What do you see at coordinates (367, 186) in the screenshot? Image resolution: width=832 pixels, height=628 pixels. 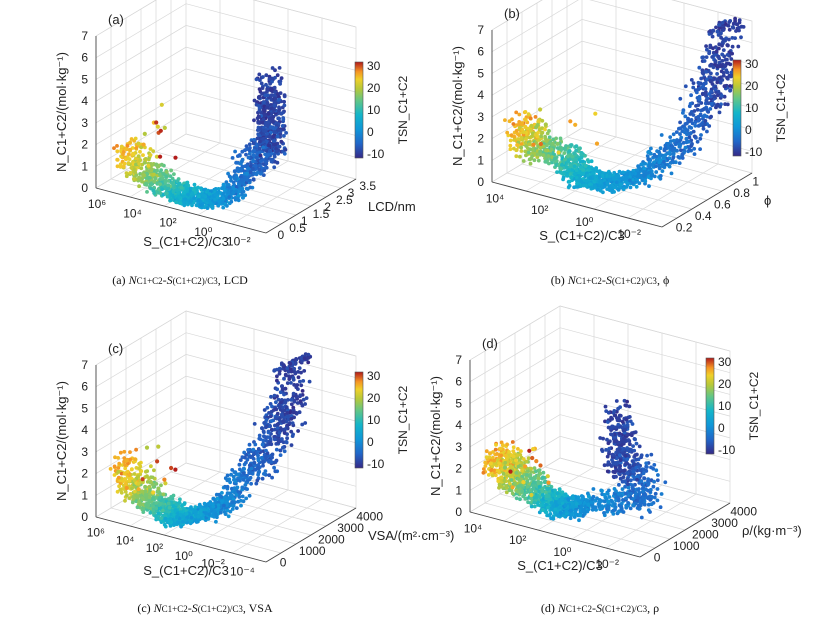 I see `y-tick-label: 3.5` at bounding box center [367, 186].